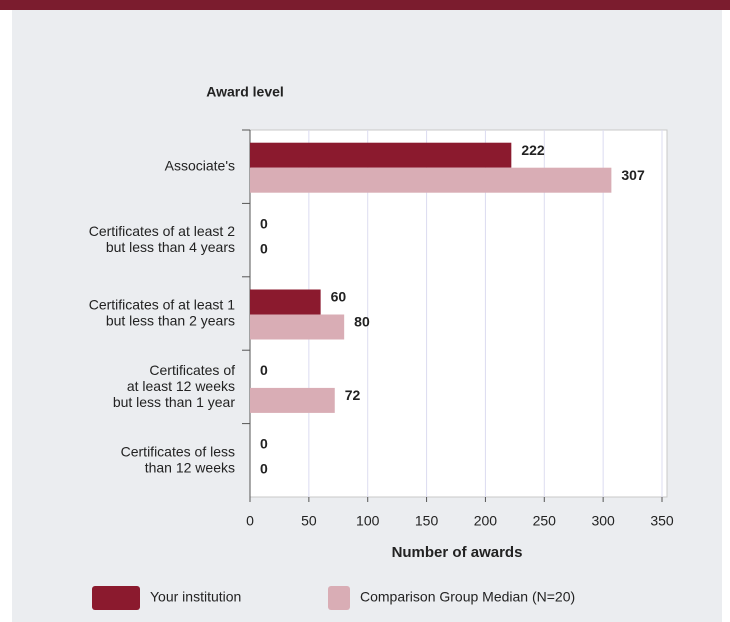 This screenshot has width=730, height=622. I want to click on x-tick-label: 0, so click(250, 521).